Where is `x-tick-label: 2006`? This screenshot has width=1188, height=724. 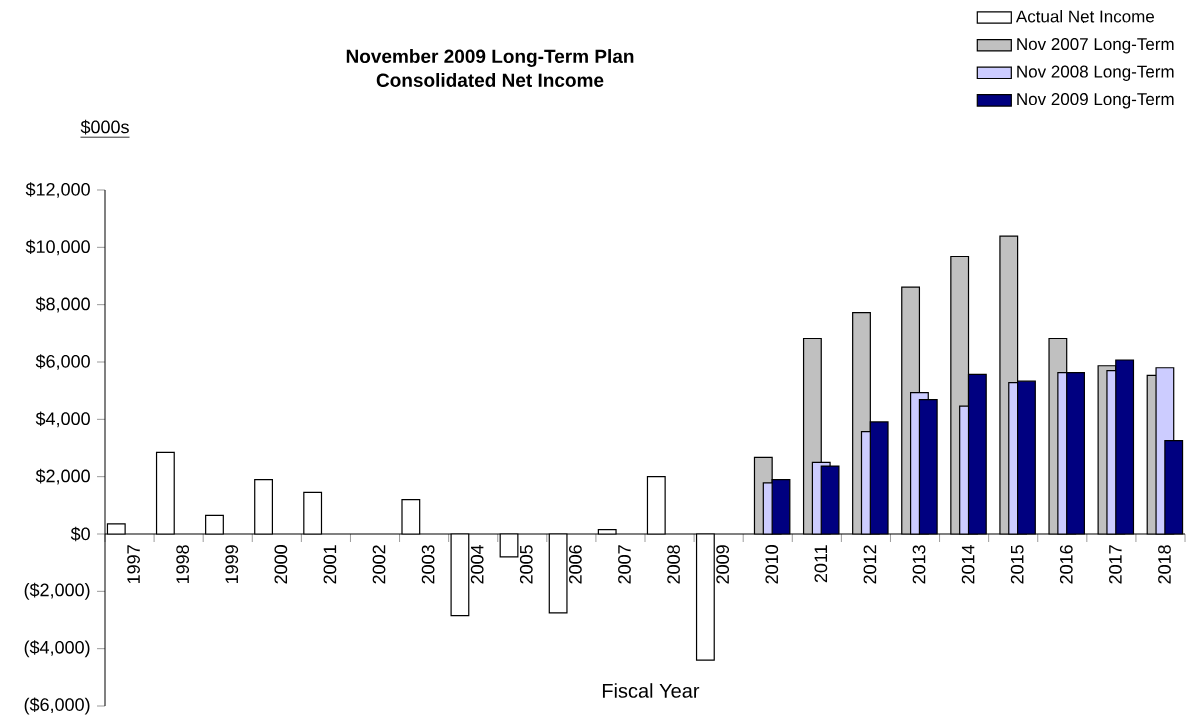 x-tick-label: 2006 is located at coordinates (575, 564).